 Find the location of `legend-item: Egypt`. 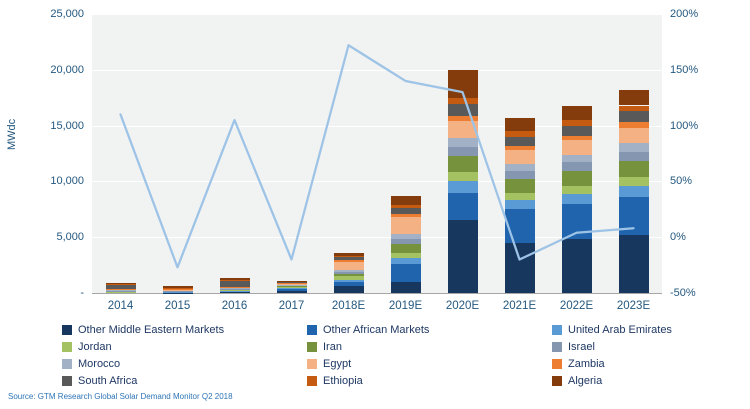

legend-item: Egypt is located at coordinates (429, 364).